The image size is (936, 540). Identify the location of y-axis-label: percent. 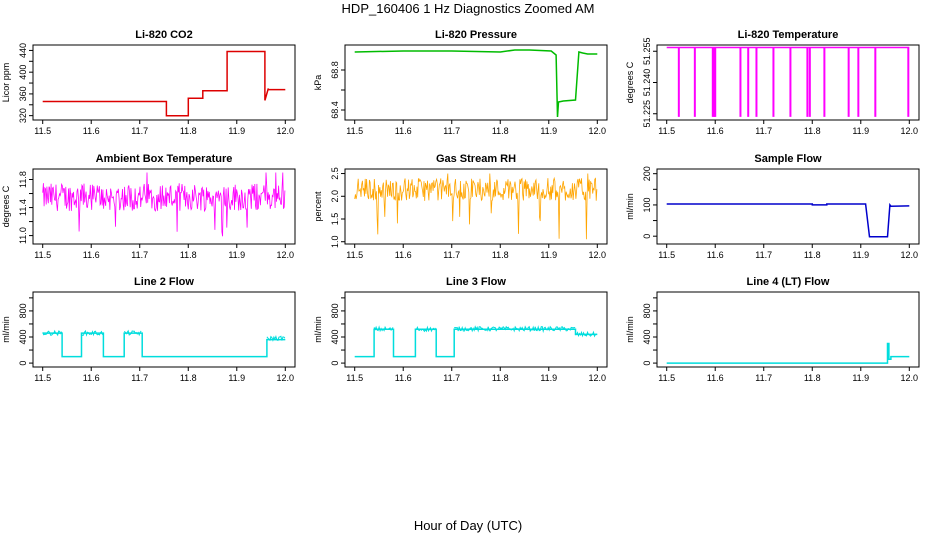
(318, 206).